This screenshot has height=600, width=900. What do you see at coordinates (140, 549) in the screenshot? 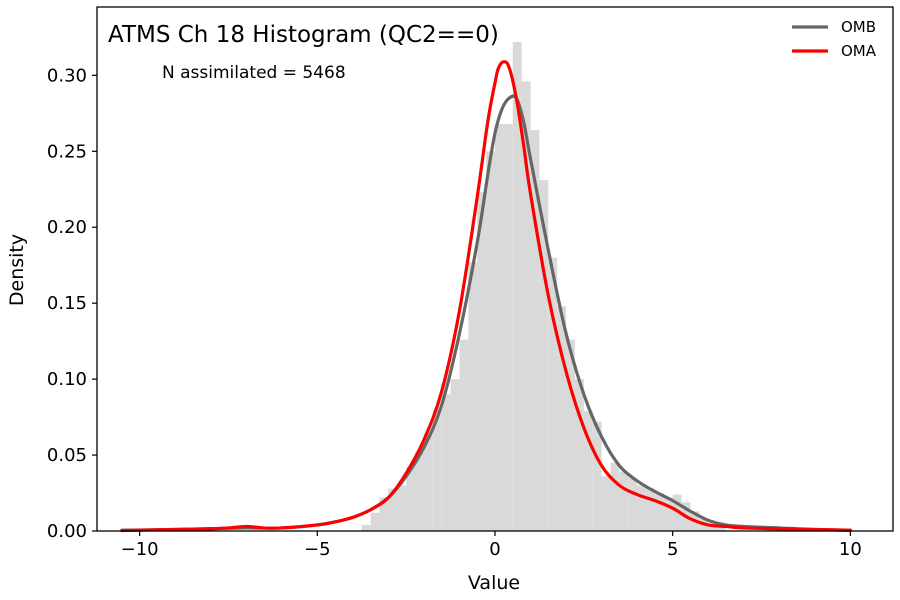
I see `x-tick-label: −10` at bounding box center [140, 549].